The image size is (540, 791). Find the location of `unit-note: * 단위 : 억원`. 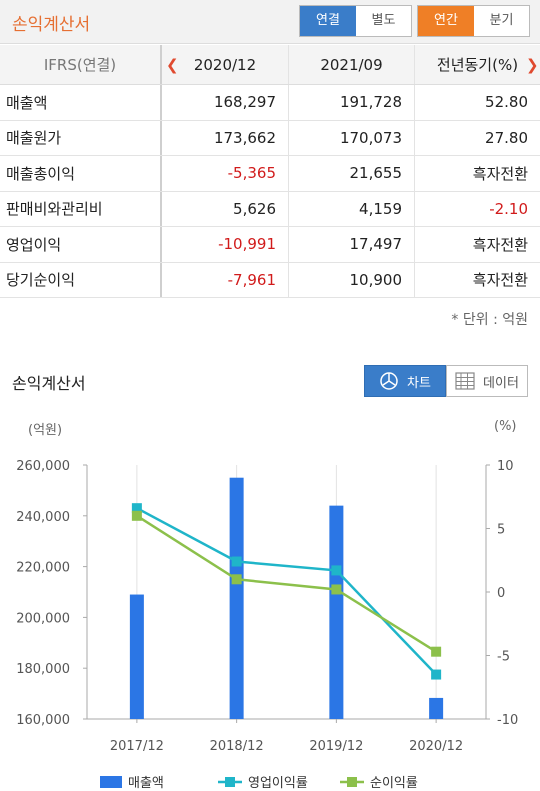

unit-note: * 단위 : 억원 is located at coordinates (489, 320).